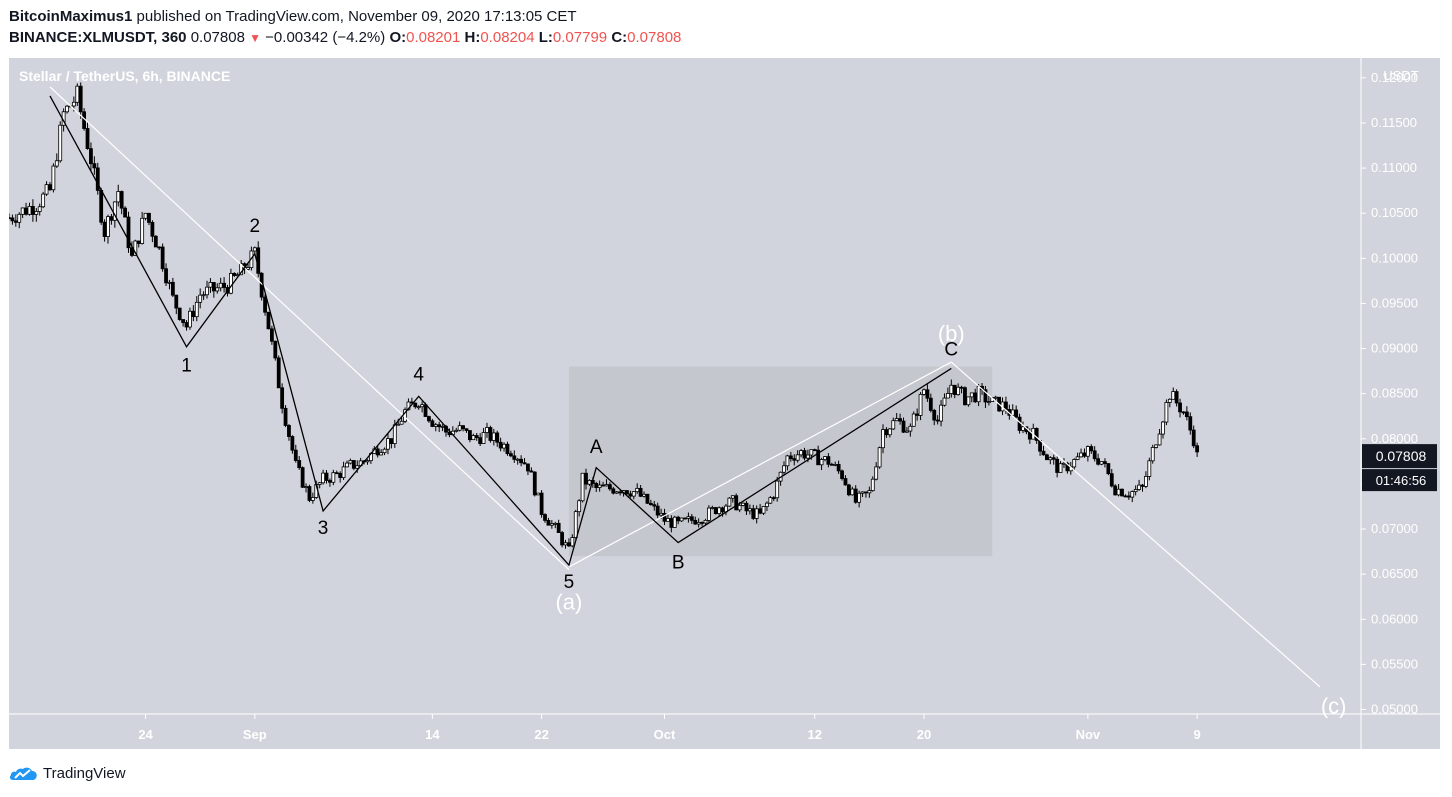 The height and width of the screenshot is (797, 1452). What do you see at coordinates (569, 582) in the screenshot?
I see `wave-label: 5` at bounding box center [569, 582].